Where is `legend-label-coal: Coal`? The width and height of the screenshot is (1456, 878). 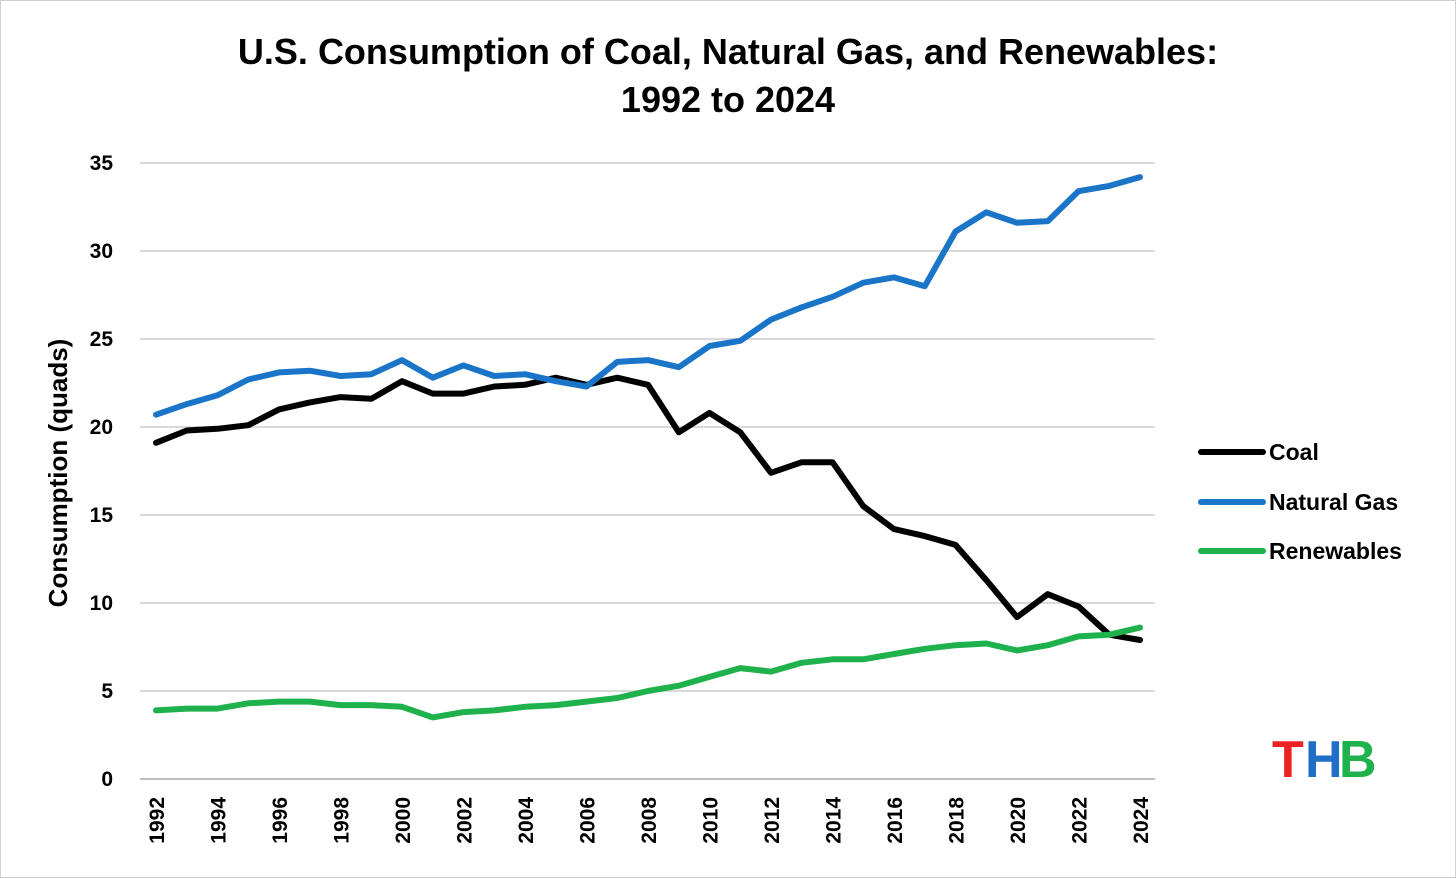 legend-label-coal: Coal is located at coordinates (1294, 452).